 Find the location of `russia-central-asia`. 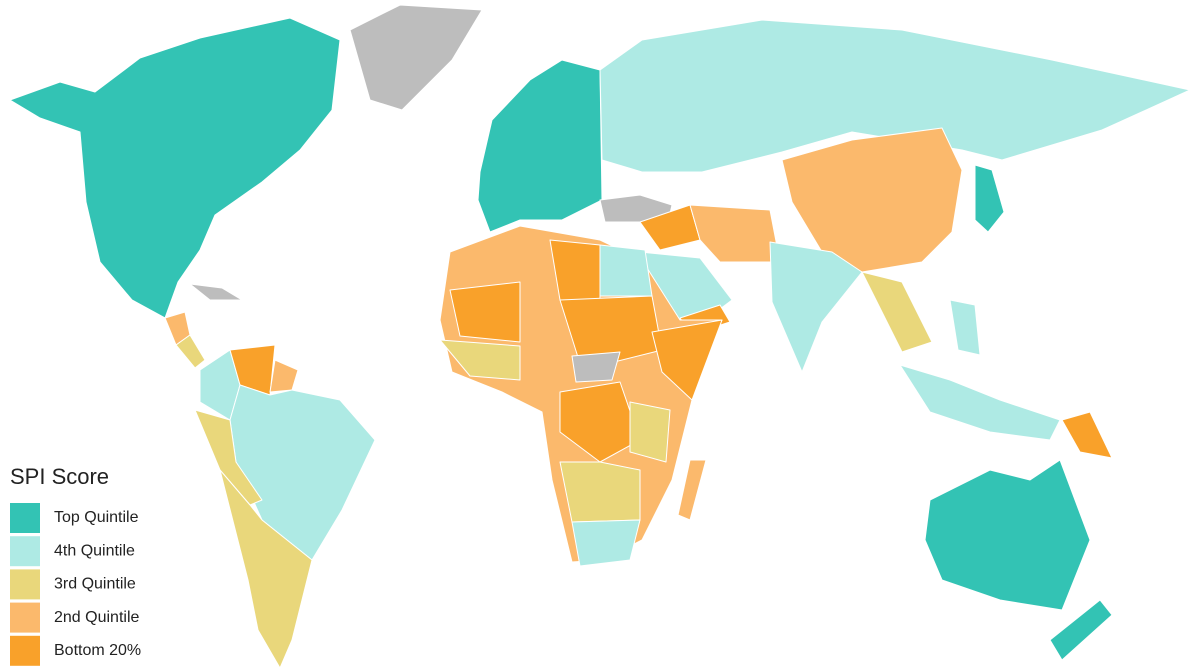

russia-central-asia is located at coordinates (895, 96).